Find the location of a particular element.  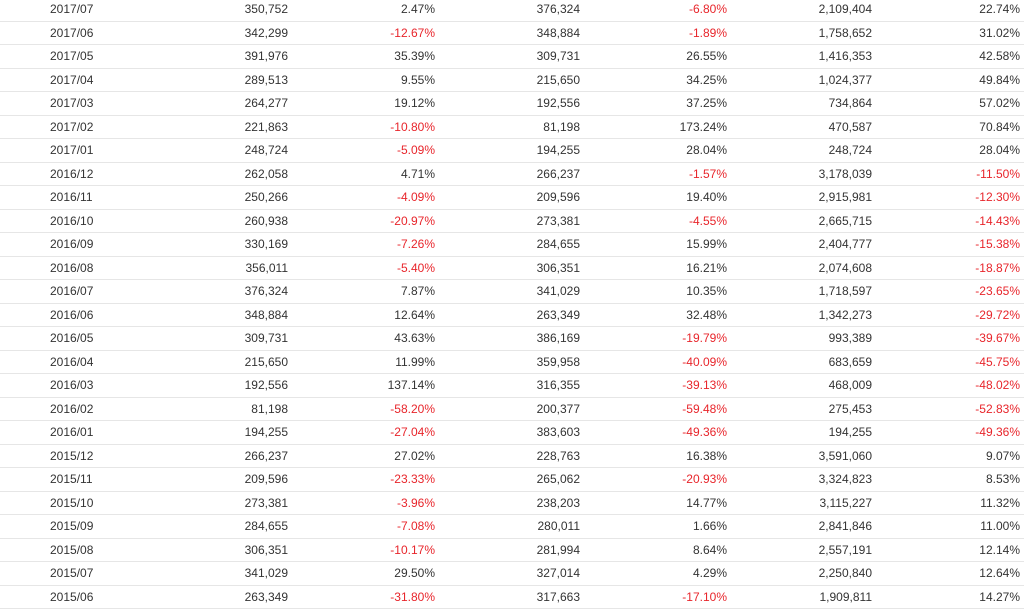

cumulative-change-cell: 8.53% is located at coordinates (950, 479).